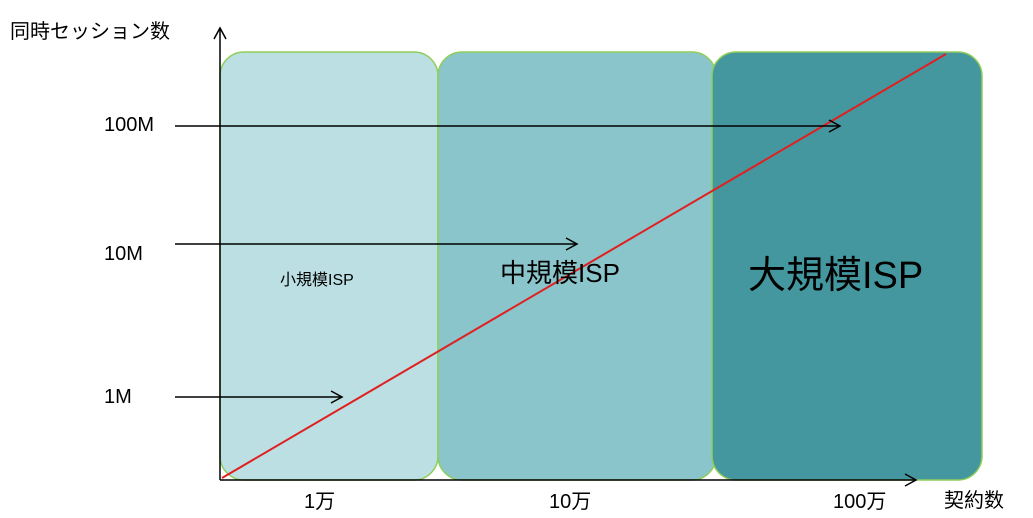  I want to click on y-label-100m: 100M, so click(129, 125).